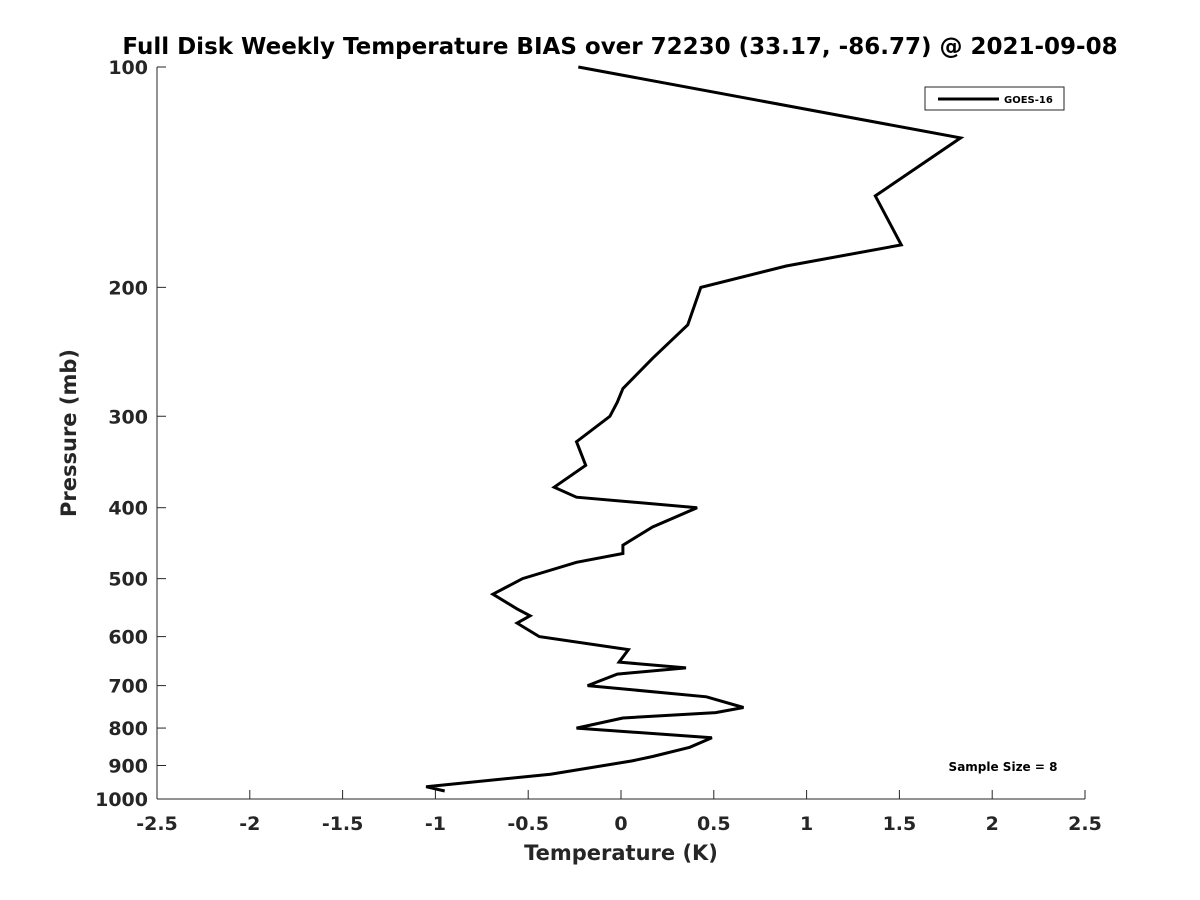  What do you see at coordinates (621, 853) in the screenshot?
I see `x-axis-label: Temperature (K)` at bounding box center [621, 853].